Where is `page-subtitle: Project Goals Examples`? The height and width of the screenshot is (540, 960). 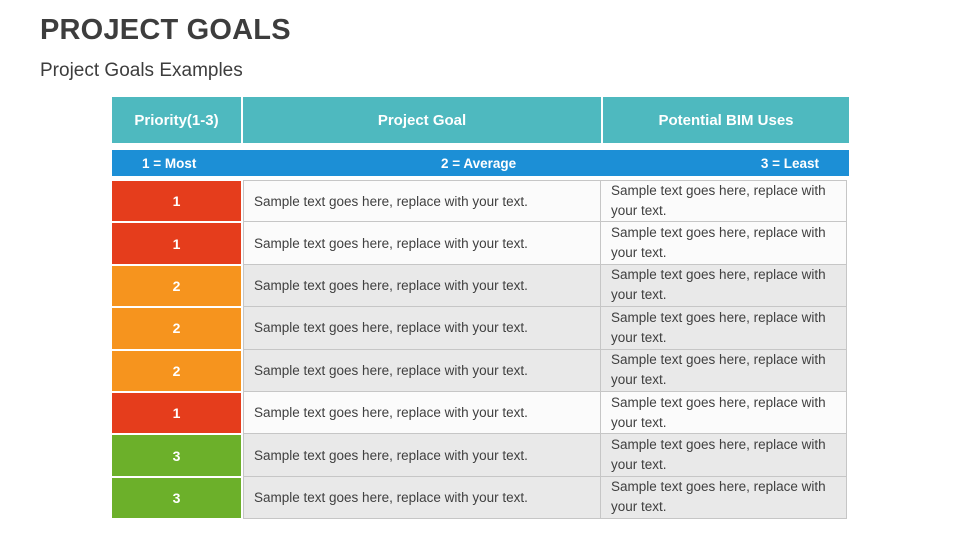 page-subtitle: Project Goals Examples is located at coordinates (141, 70).